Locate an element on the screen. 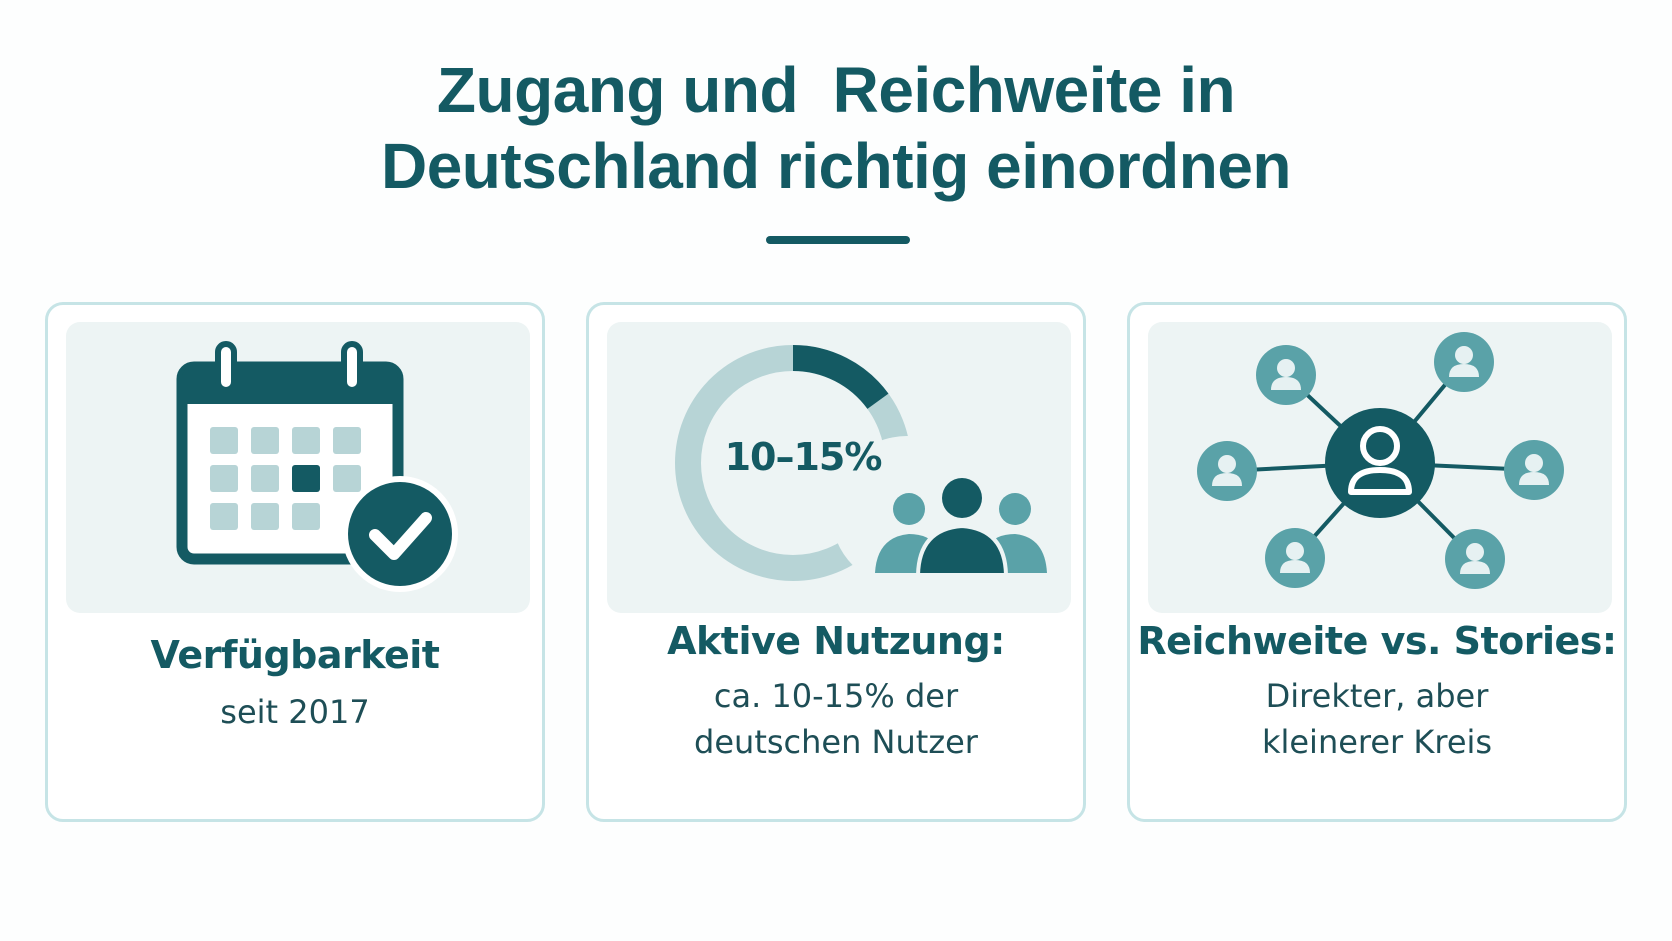 The width and height of the screenshot is (1672, 941). card-active-usage-illustration: 10–15% is located at coordinates (839, 467).